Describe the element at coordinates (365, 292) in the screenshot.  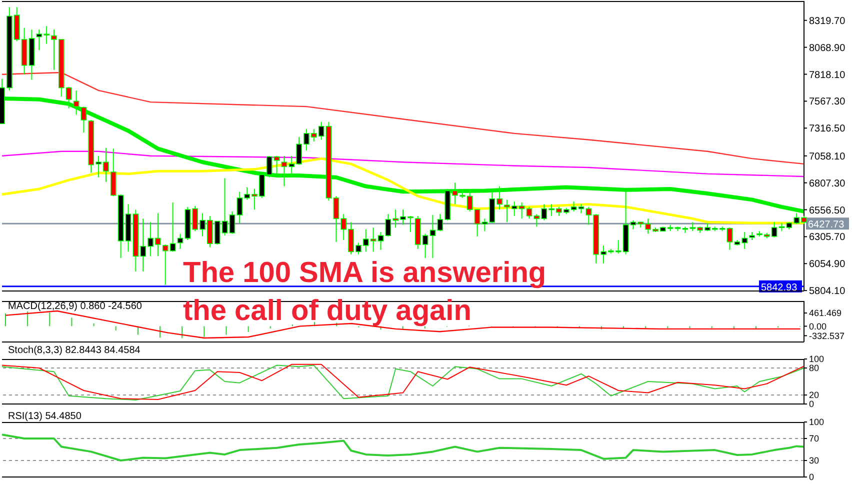
I see `annotation: The 100 SMA is answering the call of duty again` at that location.